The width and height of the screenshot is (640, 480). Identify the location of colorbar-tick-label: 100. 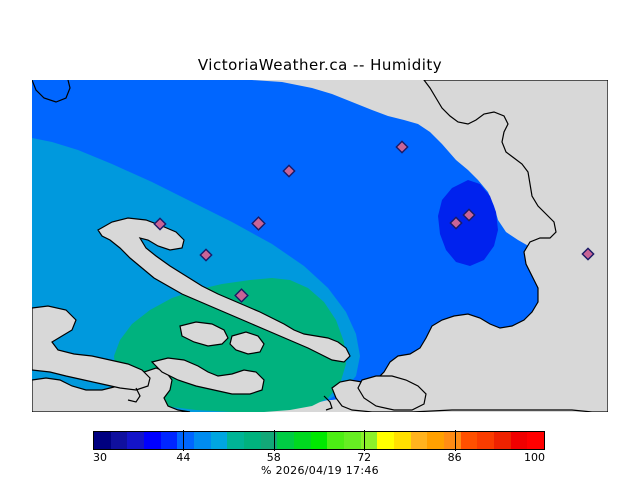
(534, 457).